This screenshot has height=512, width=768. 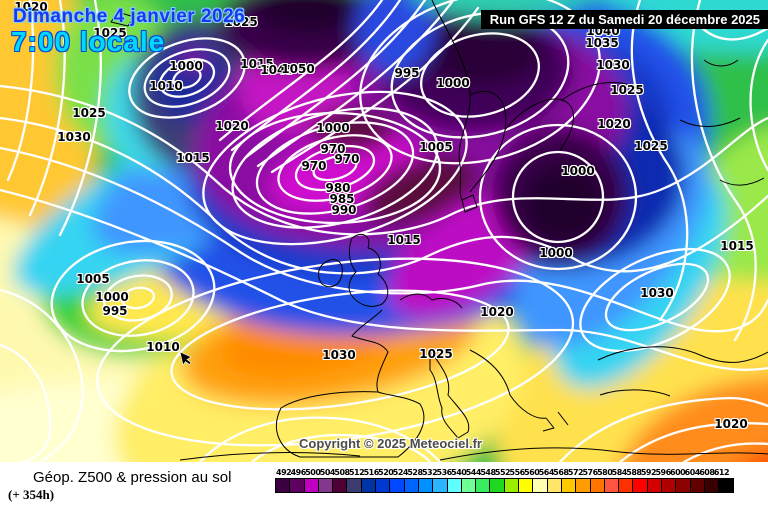 What do you see at coordinates (590, 472) in the screenshot?
I see `legend-tick: 576` at bounding box center [590, 472].